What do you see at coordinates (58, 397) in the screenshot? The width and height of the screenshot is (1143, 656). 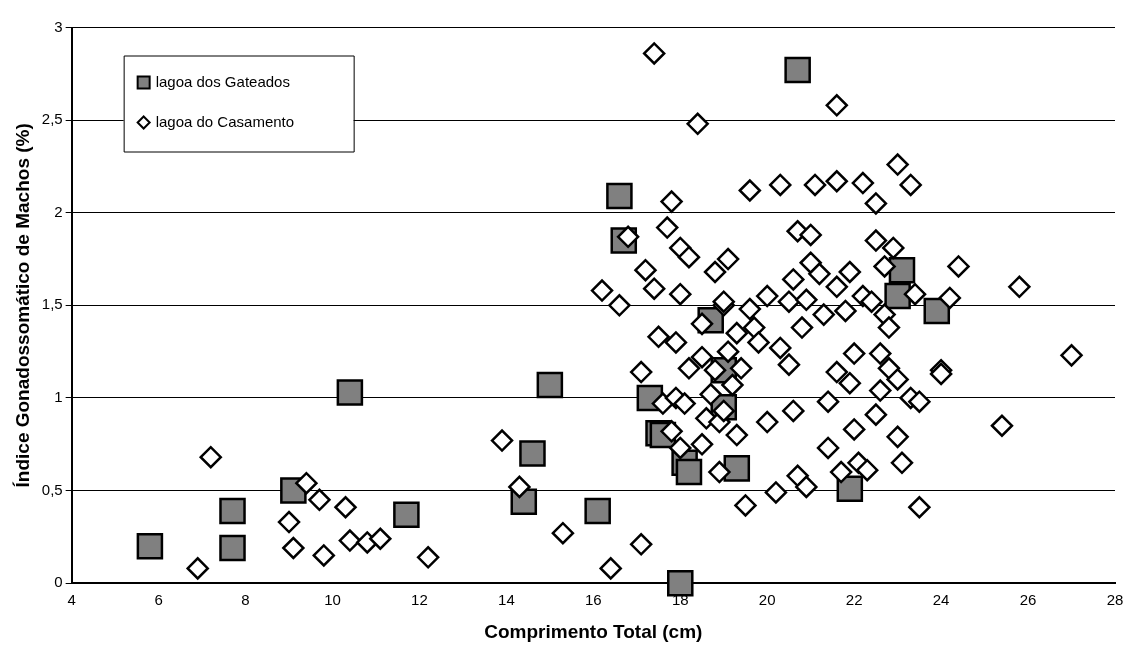 I see `y-tick-label: 1` at bounding box center [58, 397].